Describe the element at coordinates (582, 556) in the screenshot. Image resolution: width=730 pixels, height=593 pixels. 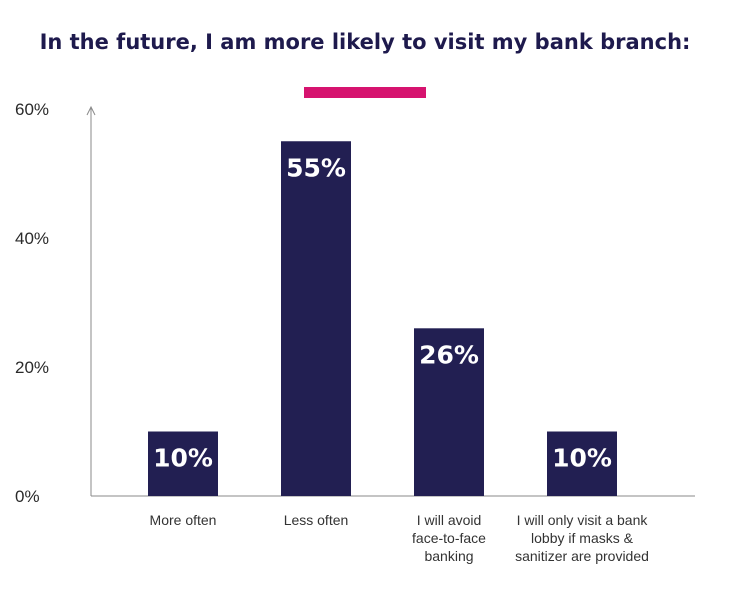
I see `category-label-line: sanitizer are provided` at that location.